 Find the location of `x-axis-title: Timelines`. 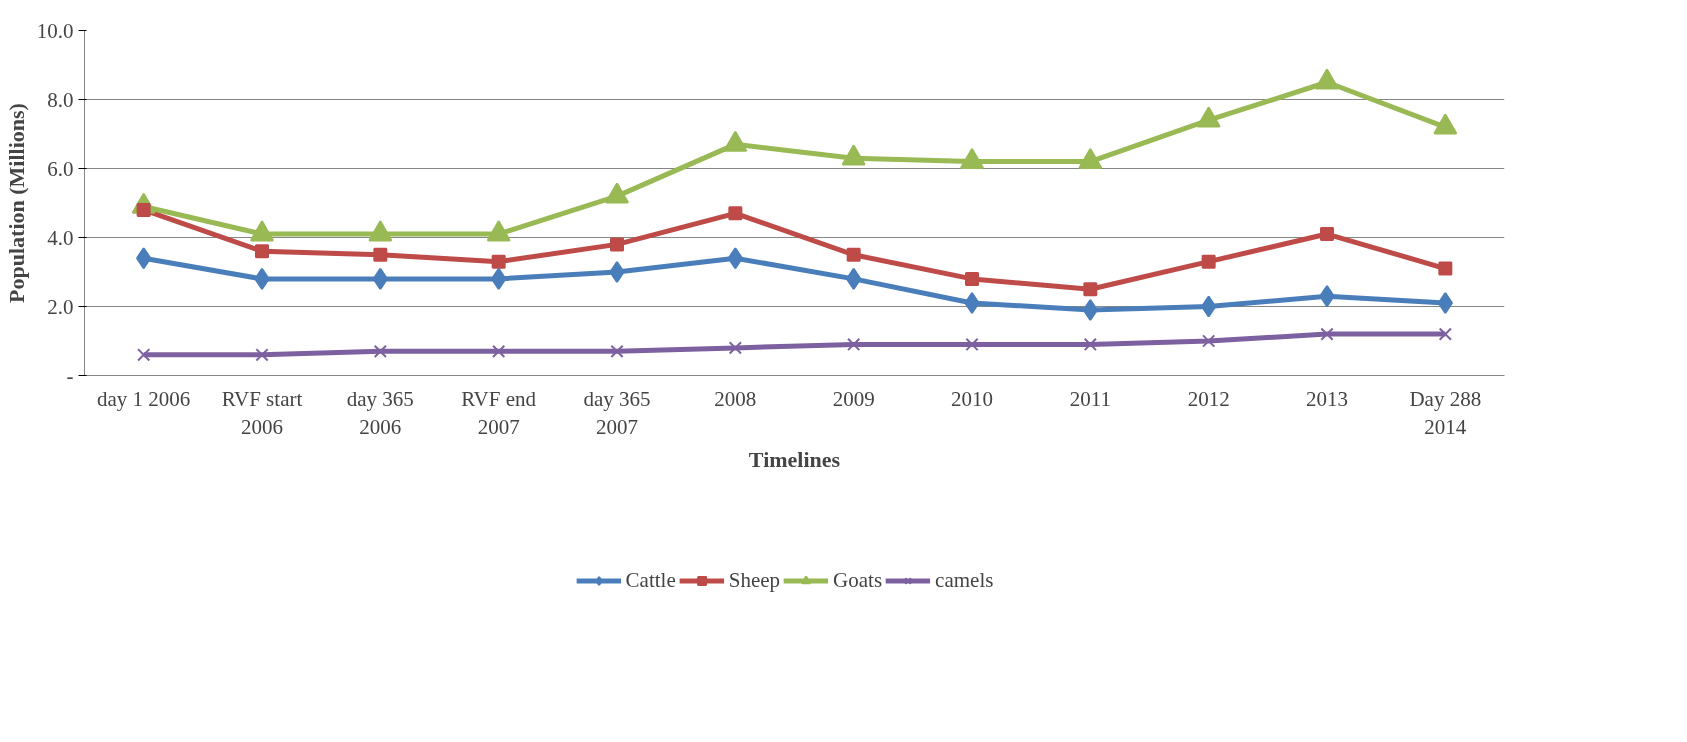

x-axis-title: Timelines is located at coordinates (794, 460).